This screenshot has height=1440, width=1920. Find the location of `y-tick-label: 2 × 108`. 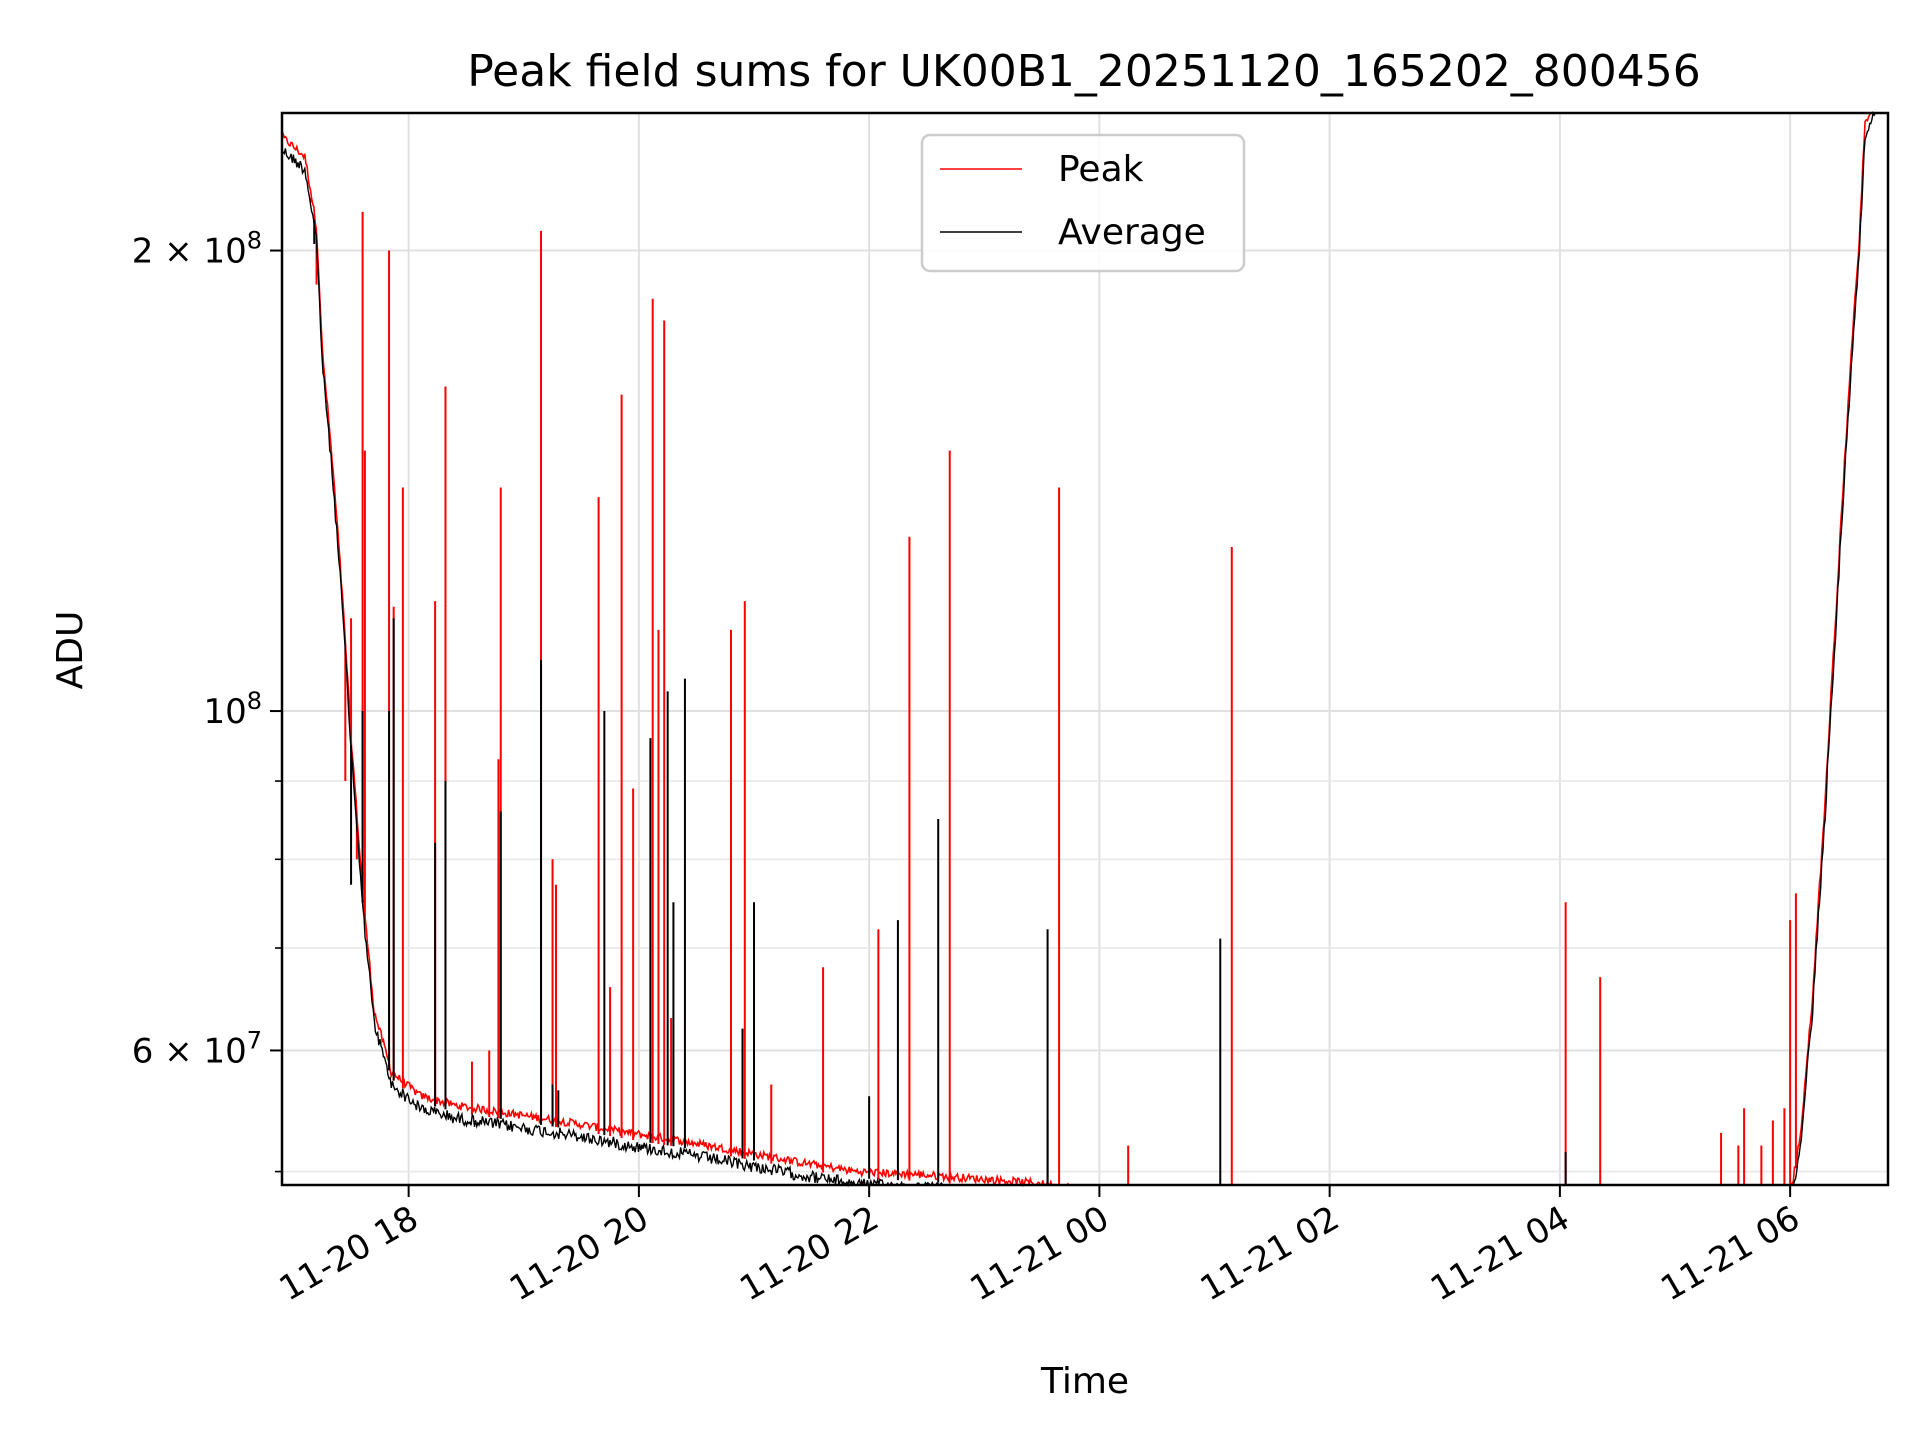

y-tick-label: 2 × 108 is located at coordinates (197, 249).